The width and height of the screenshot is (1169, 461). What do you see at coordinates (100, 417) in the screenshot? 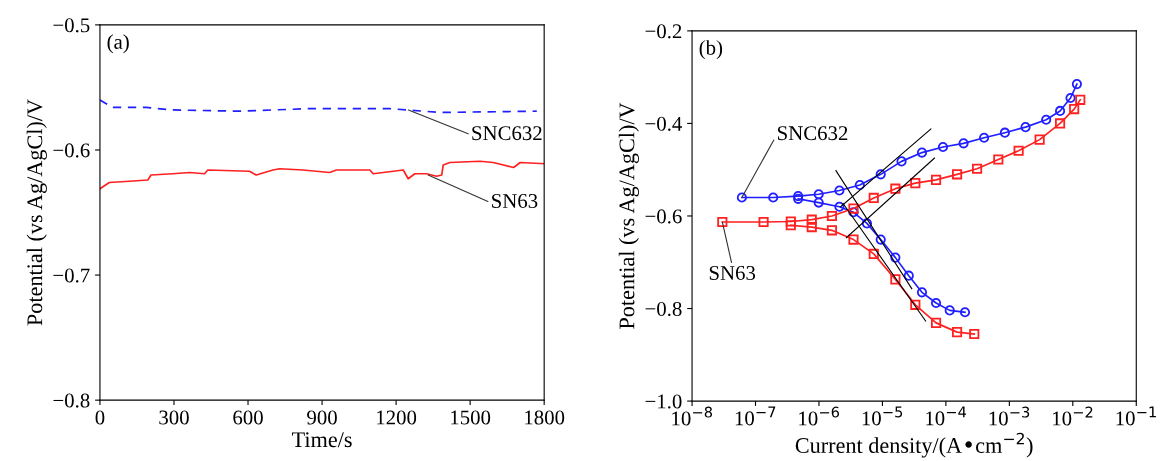
I see `x-tick-label: 0` at bounding box center [100, 417].